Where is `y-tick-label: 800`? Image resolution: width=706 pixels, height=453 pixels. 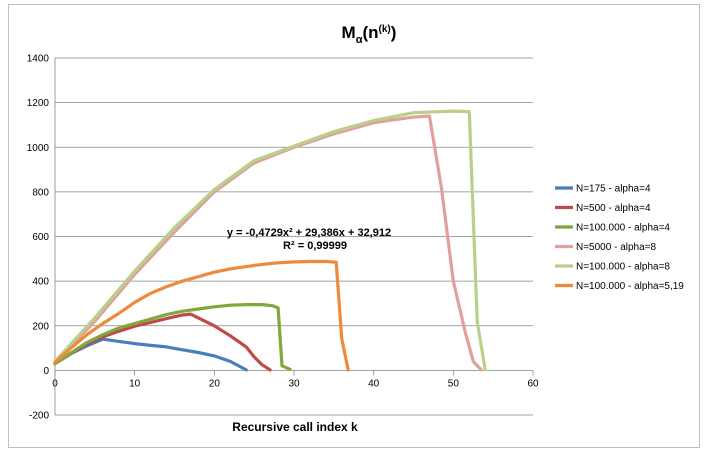
y-tick-label: 800 is located at coordinates (40, 192).